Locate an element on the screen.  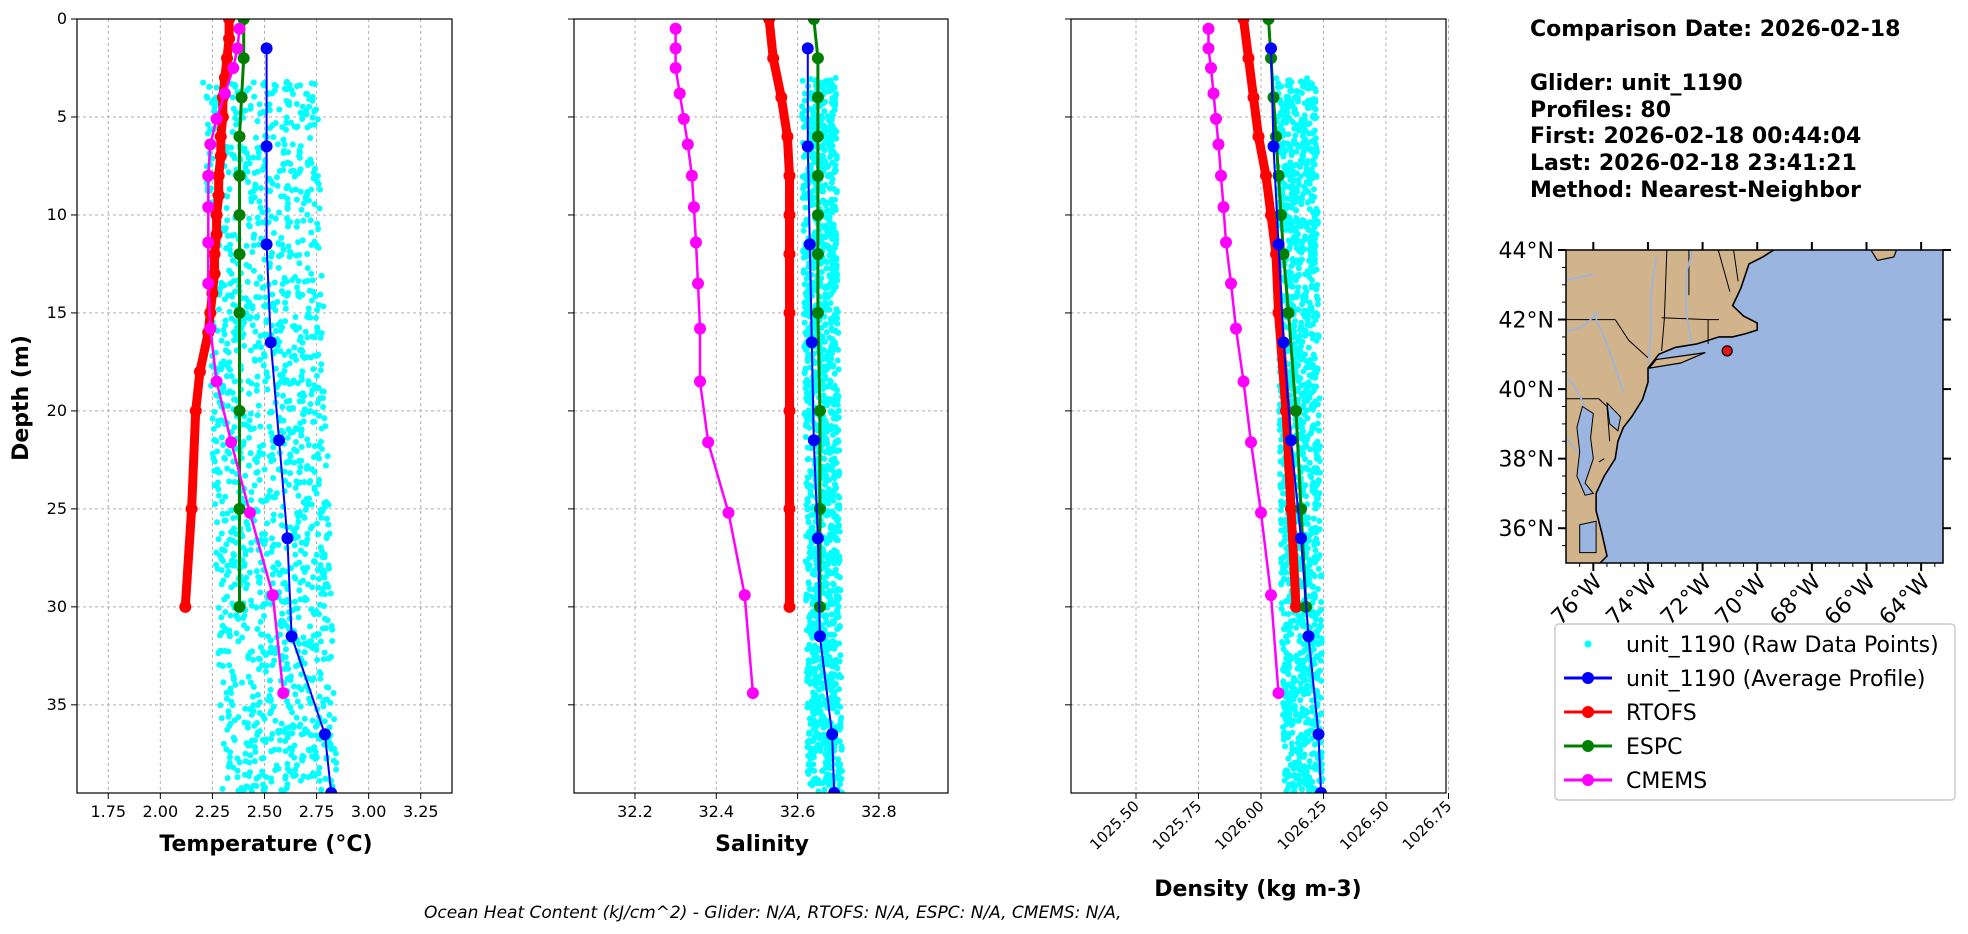
depth-axis-label: Depth (m) is located at coordinates (21, 398).